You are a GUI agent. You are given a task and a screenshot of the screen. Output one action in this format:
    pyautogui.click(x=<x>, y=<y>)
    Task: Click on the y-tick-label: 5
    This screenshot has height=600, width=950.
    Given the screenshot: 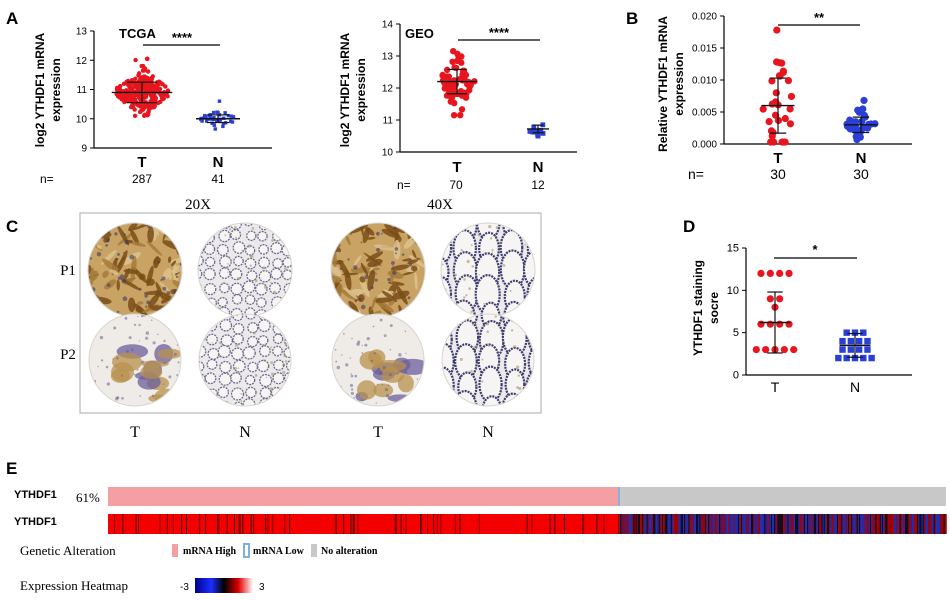 What is the action you would take?
    pyautogui.click(x=736, y=333)
    